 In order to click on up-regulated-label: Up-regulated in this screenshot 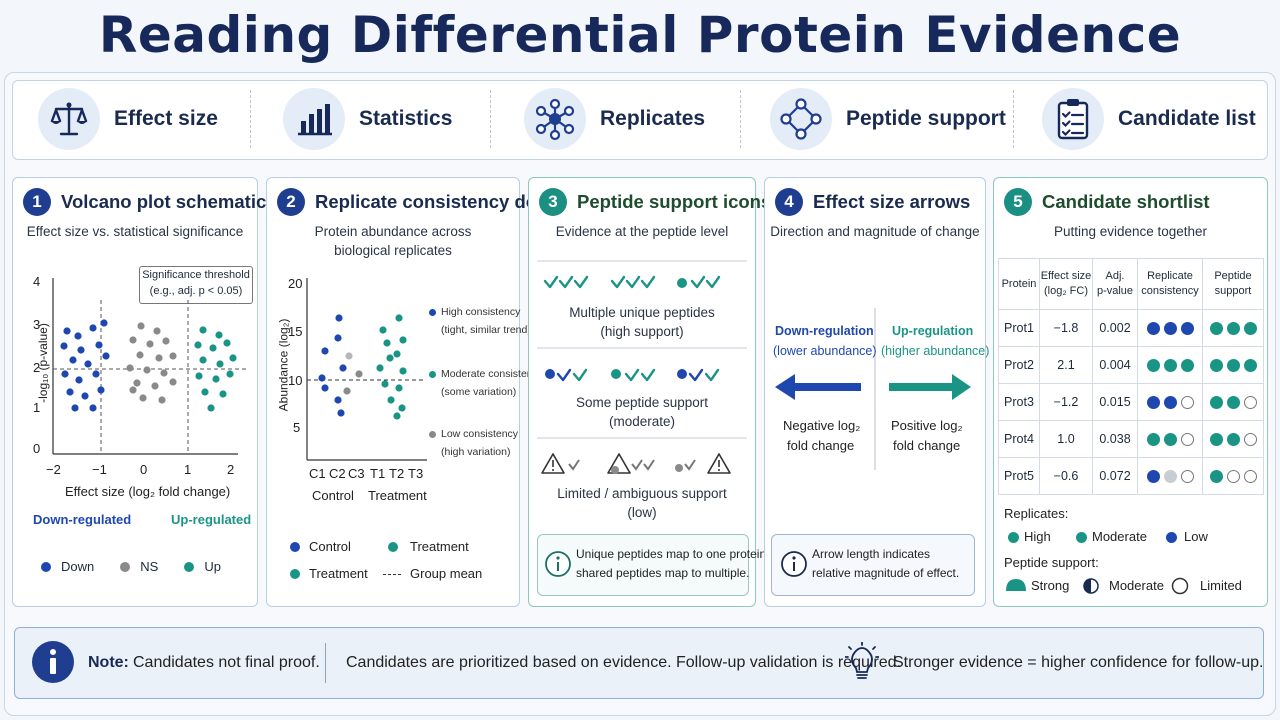, I will do `click(211, 519)`.